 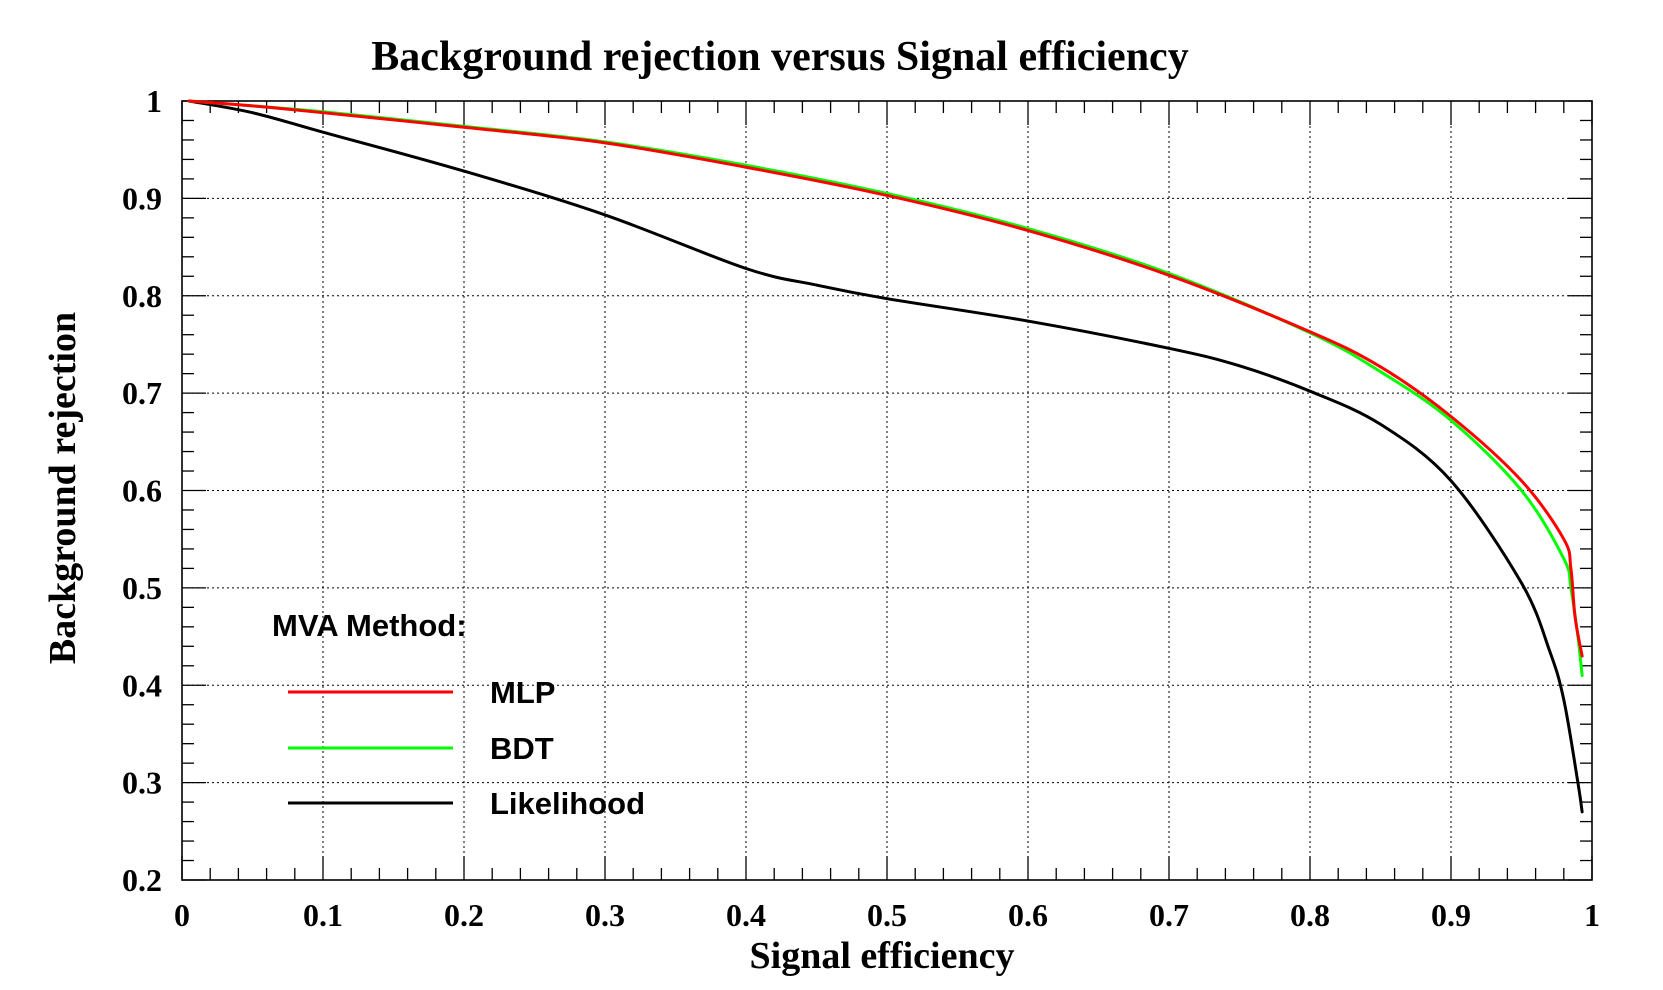 What do you see at coordinates (142, 393) in the screenshot?
I see `y-tick-label: 0.7` at bounding box center [142, 393].